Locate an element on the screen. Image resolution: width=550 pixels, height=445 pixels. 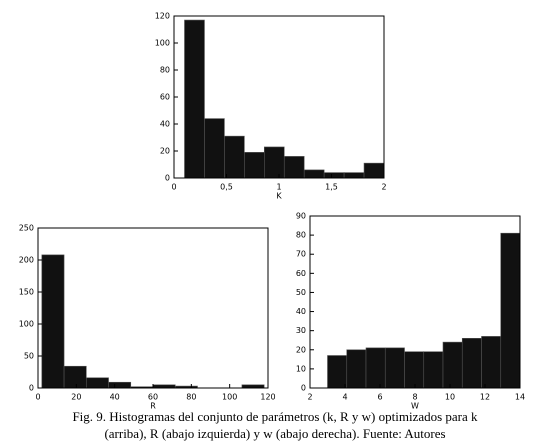
y-tick-label: 90 is located at coordinates (301, 216).